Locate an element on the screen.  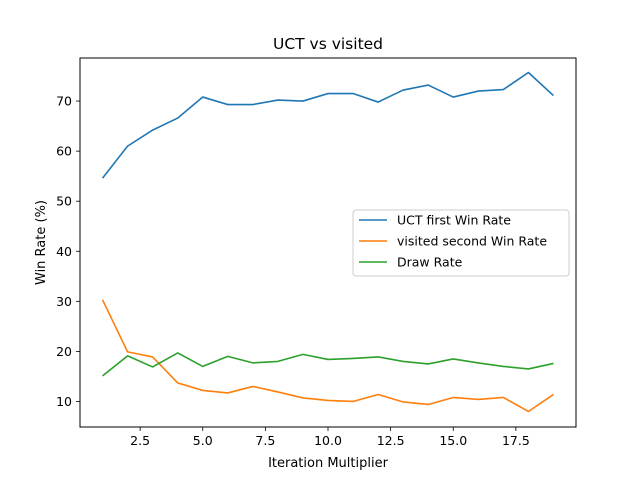
y-tick-label: 40 is located at coordinates (64, 251).